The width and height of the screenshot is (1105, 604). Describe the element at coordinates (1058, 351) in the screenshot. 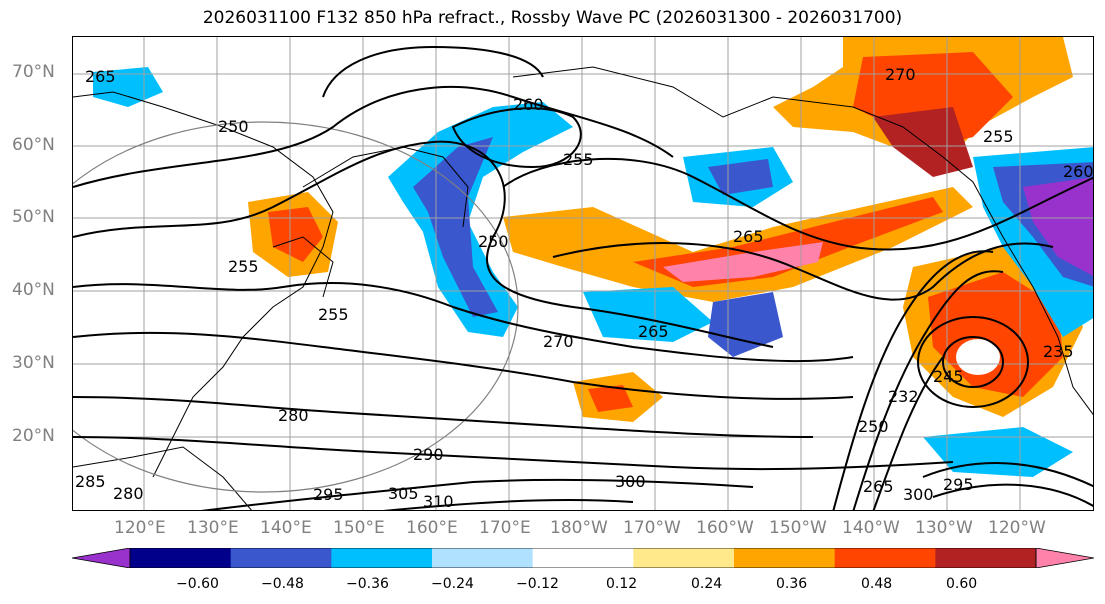

I see `contour-label: 235` at that location.